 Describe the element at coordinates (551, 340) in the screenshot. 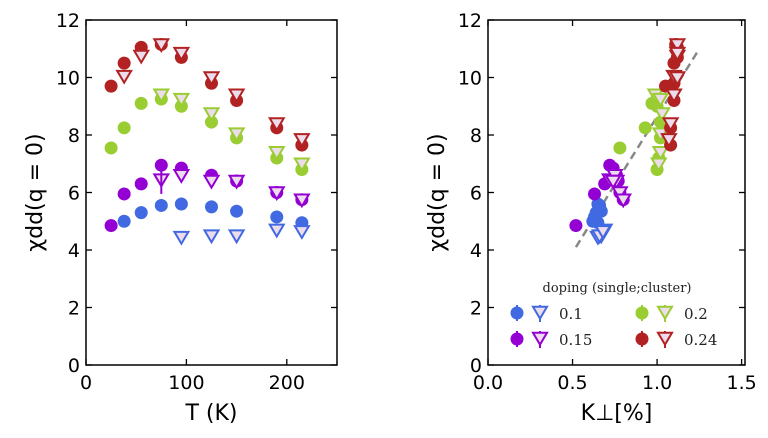

I see `legend-entry-0.15: 0.15` at that location.